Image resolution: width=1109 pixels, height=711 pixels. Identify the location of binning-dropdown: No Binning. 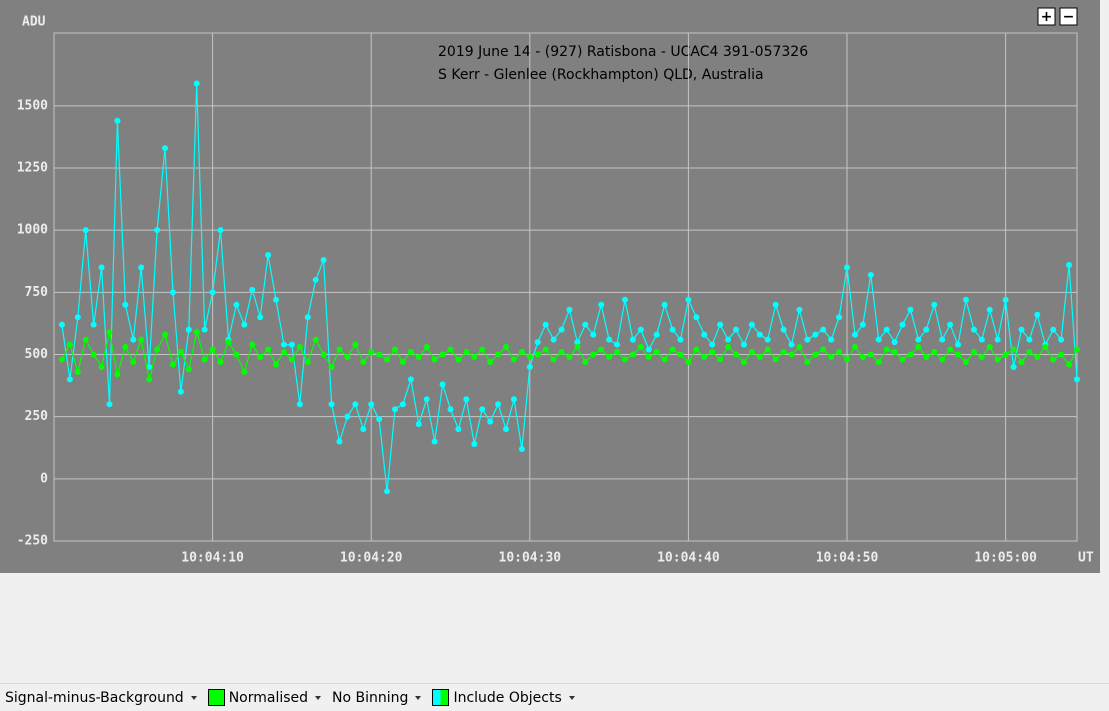
(377, 697).